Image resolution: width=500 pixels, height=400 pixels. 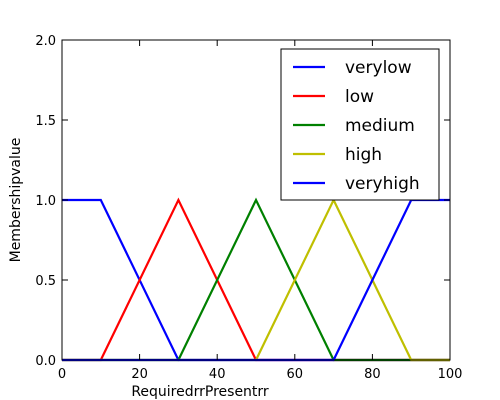 What do you see at coordinates (45, 121) in the screenshot?
I see `y-tick-label: 1.5` at bounding box center [45, 121].